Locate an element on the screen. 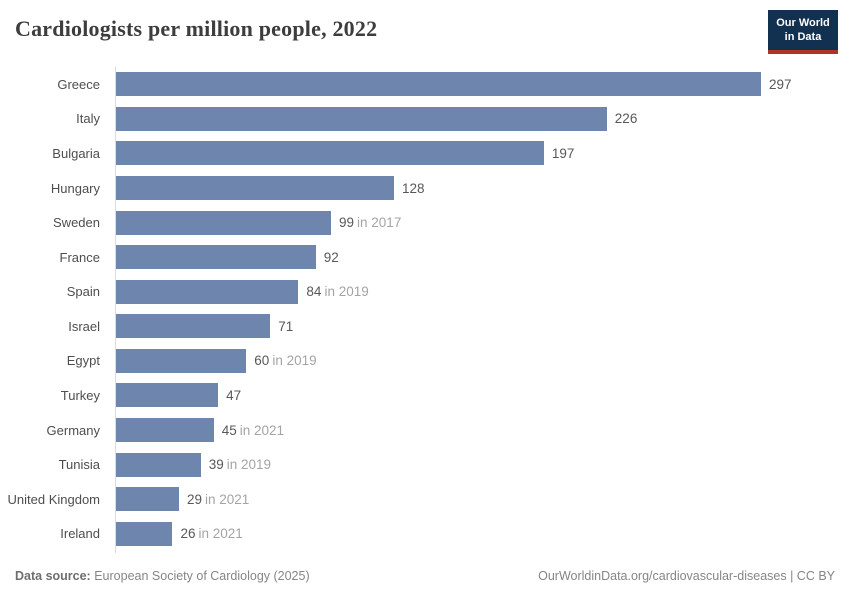 The height and width of the screenshot is (600, 850). bar-row: Bulgaria 197 is located at coordinates (425, 153).